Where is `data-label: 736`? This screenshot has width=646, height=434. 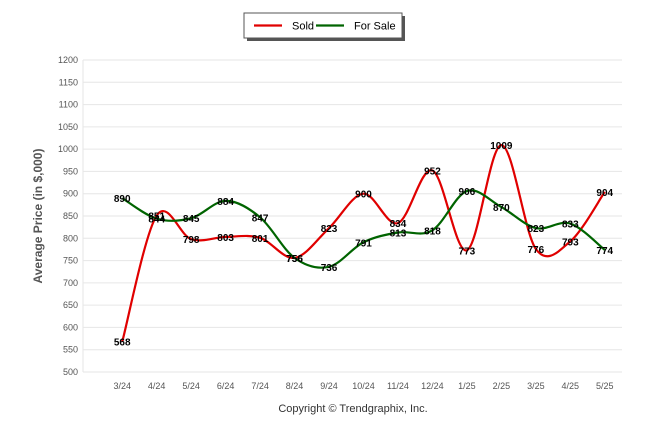 data-label: 736 is located at coordinates (329, 268).